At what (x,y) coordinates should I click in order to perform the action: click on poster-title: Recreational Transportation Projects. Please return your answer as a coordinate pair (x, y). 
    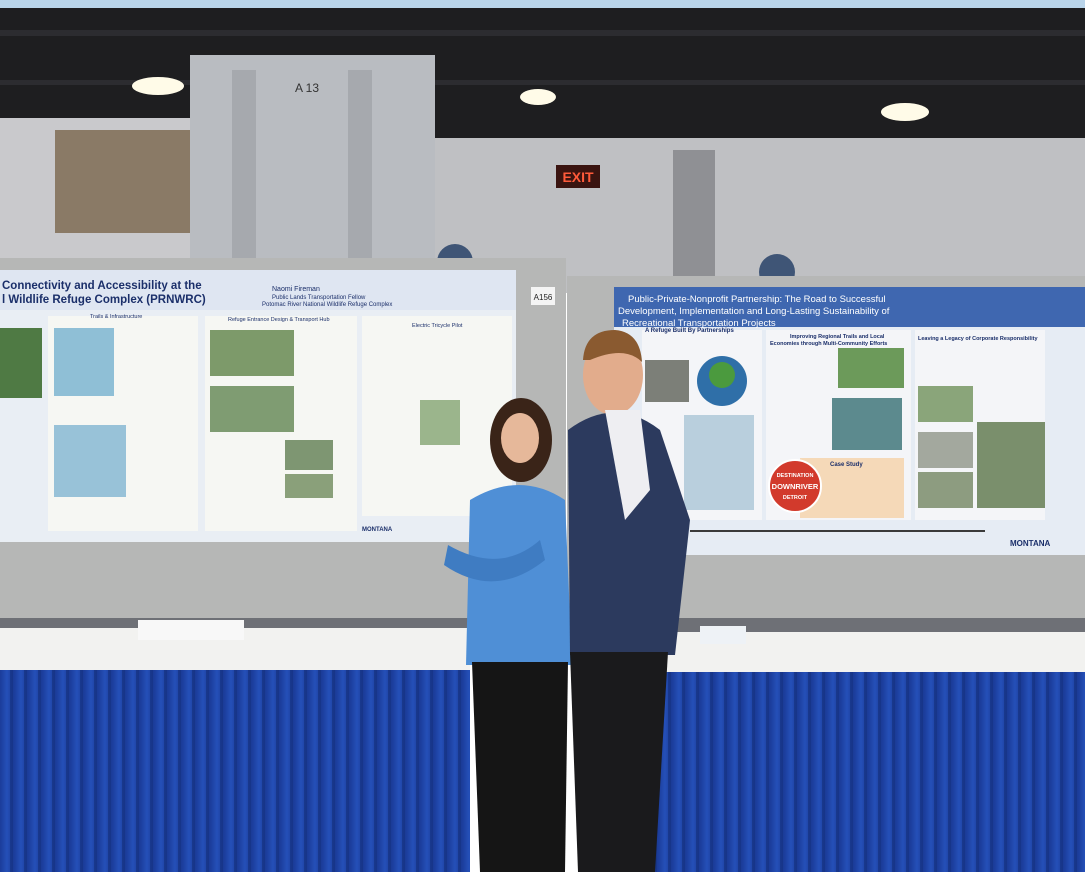
    Looking at the image, I should click on (699, 323).